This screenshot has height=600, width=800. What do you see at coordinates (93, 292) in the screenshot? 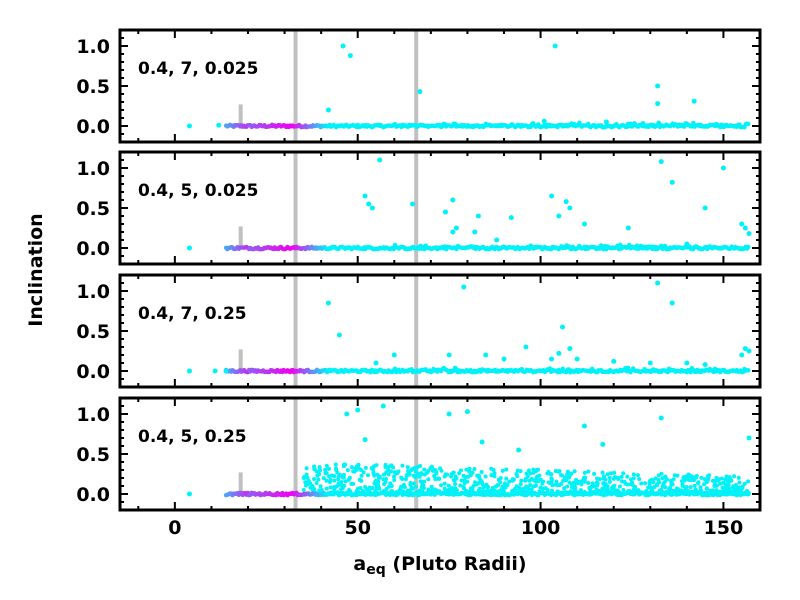
I see `y-tick-label: 1.0` at bounding box center [93, 292].